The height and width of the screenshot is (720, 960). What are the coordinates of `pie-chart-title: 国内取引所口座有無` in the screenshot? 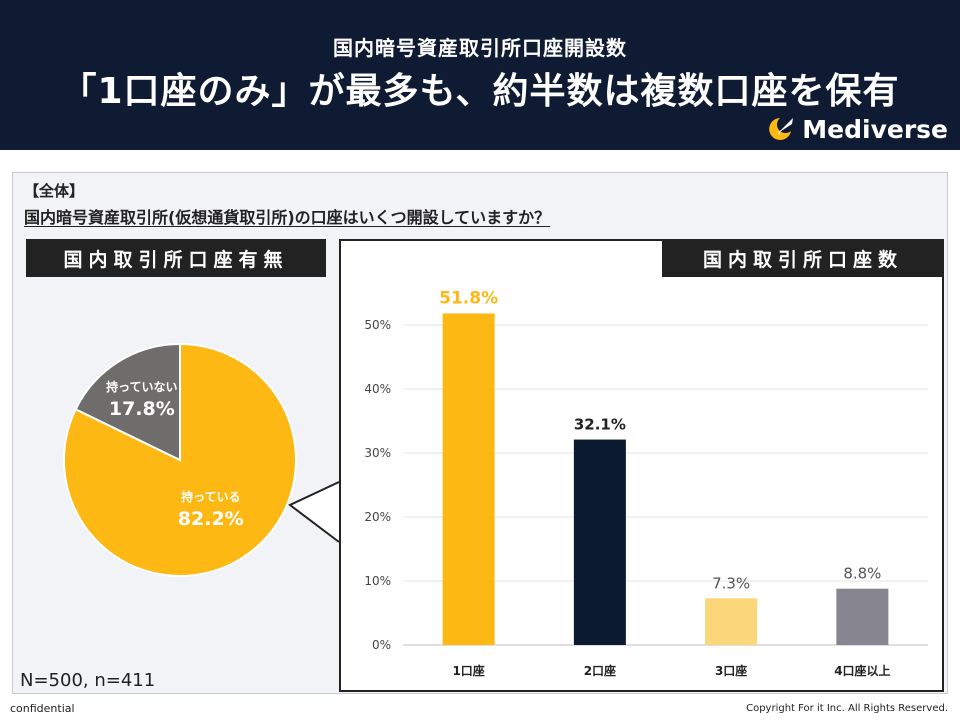 It's located at (176, 258).